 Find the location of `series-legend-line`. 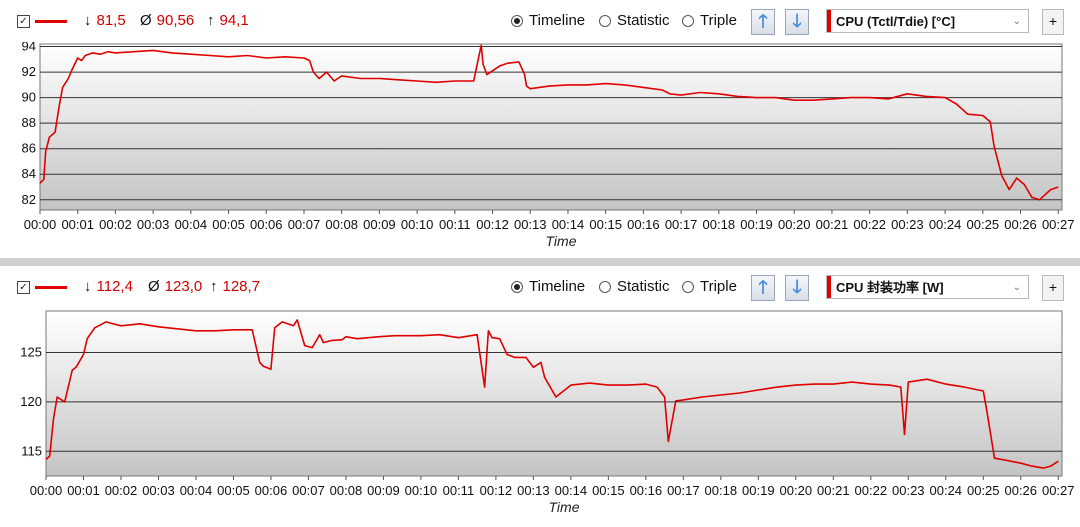

series-legend-line is located at coordinates (51, 21).